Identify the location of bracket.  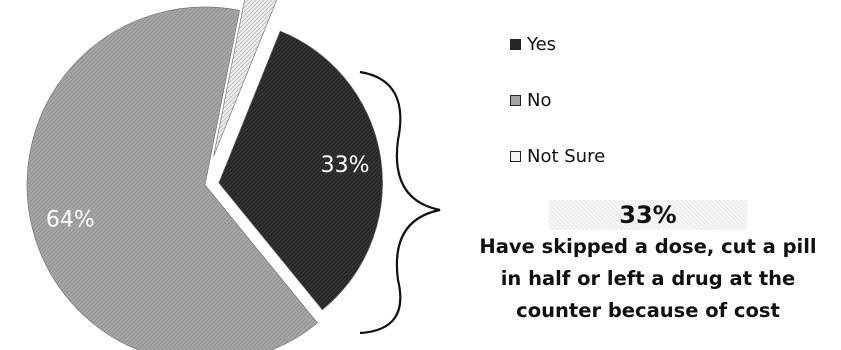
(400, 202).